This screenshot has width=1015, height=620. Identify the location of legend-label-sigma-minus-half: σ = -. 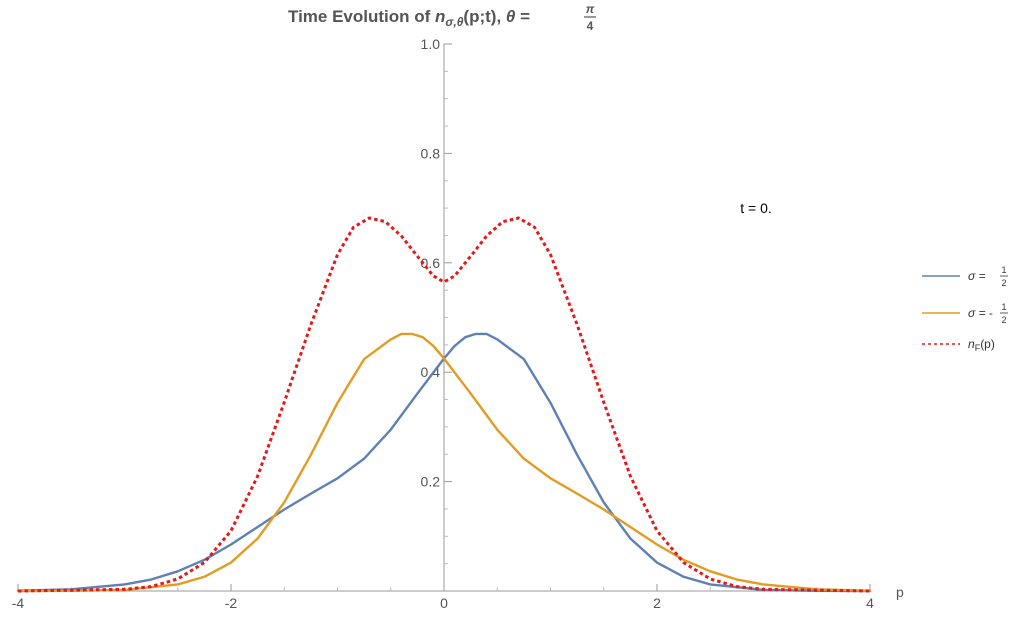
(980, 313).